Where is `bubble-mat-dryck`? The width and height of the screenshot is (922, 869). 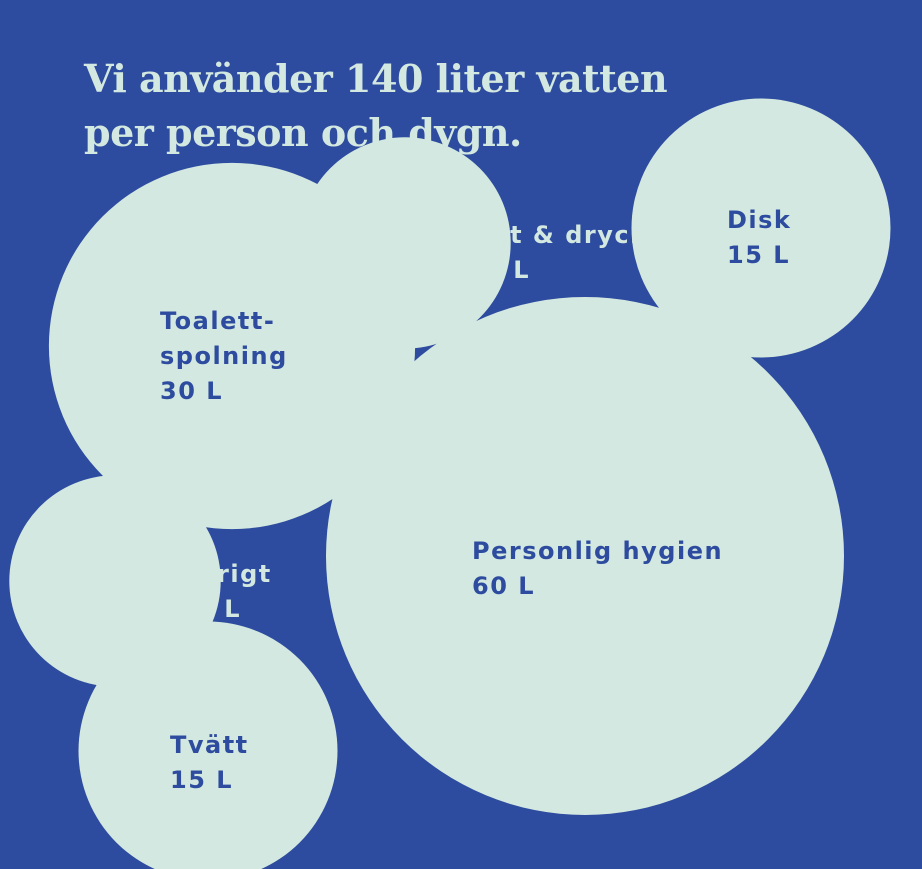 bubble-mat-dryck is located at coordinates (405, 243).